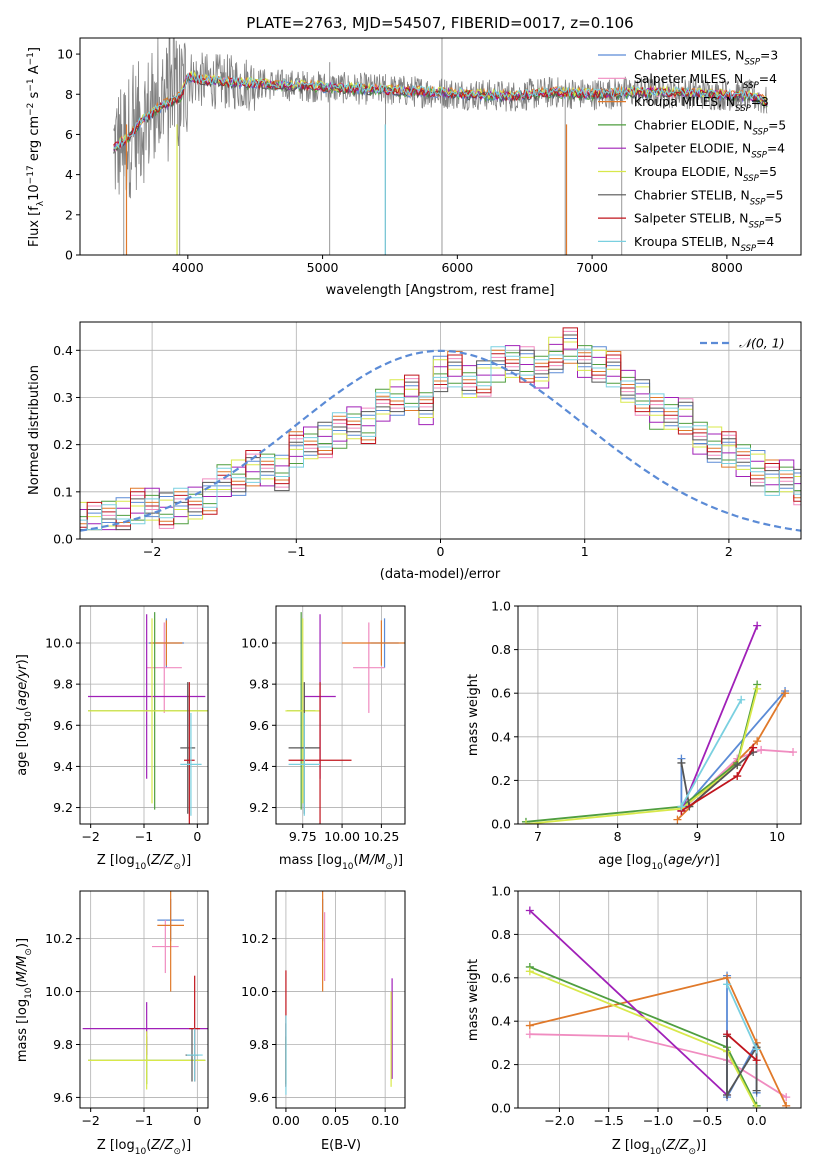 The height and width of the screenshot is (1170, 819). Describe the element at coordinates (659, 1147) in the screenshot. I see `mass_weight_vs_Z-xlabel: Z [log10(Z/Z⊙)]` at that location.